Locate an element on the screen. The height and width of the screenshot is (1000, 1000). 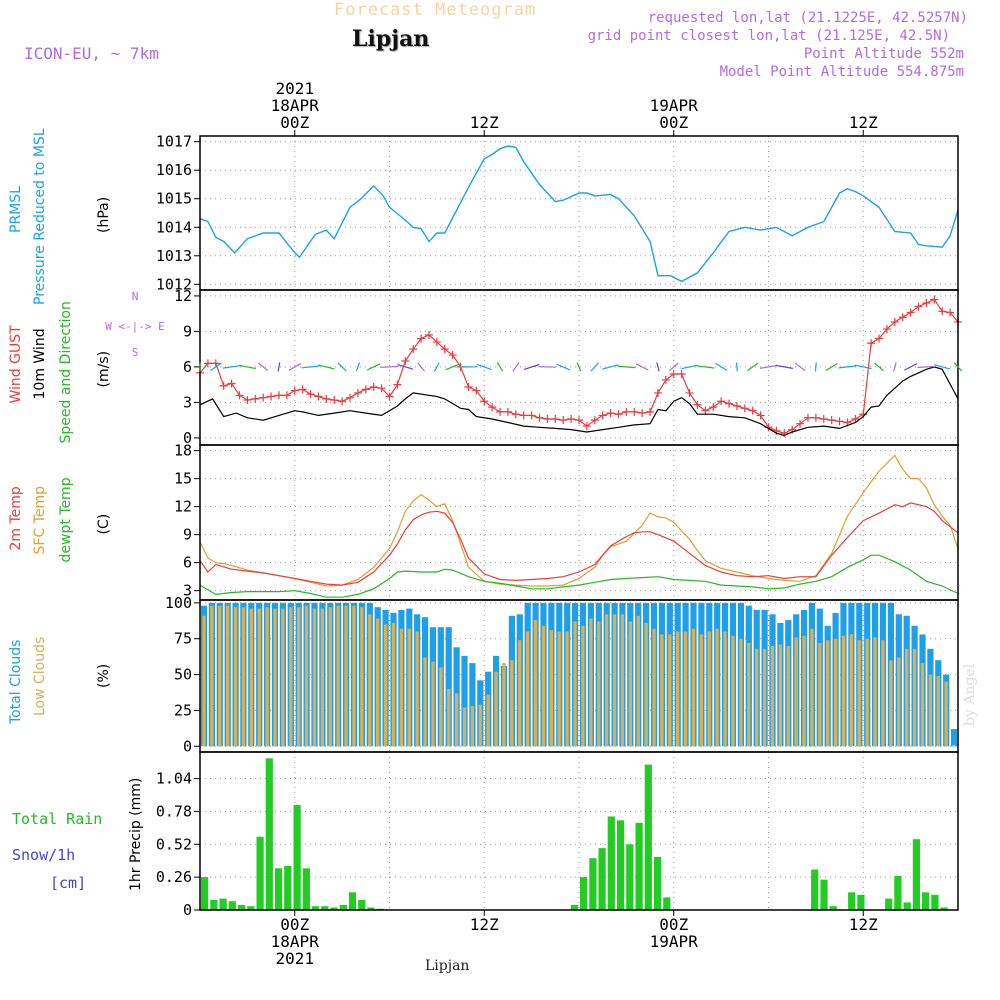
panel-label: 10m Wind is located at coordinates (40, 363).